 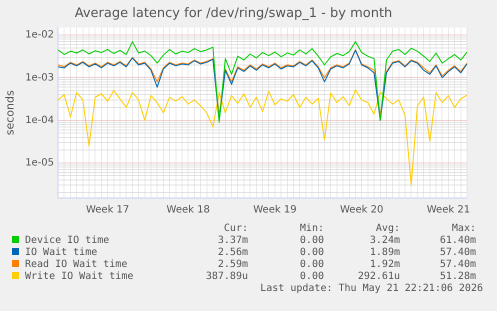 I want to click on x-tick-label: Week 18, so click(x=188, y=210).